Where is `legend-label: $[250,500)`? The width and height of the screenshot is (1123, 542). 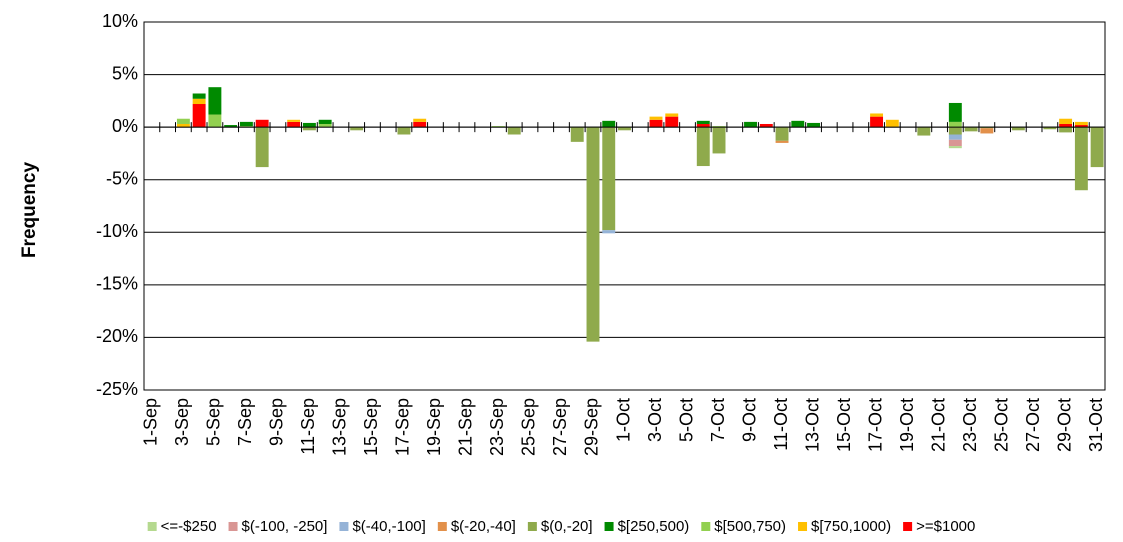
legend-label: $[250,500) is located at coordinates (654, 526).